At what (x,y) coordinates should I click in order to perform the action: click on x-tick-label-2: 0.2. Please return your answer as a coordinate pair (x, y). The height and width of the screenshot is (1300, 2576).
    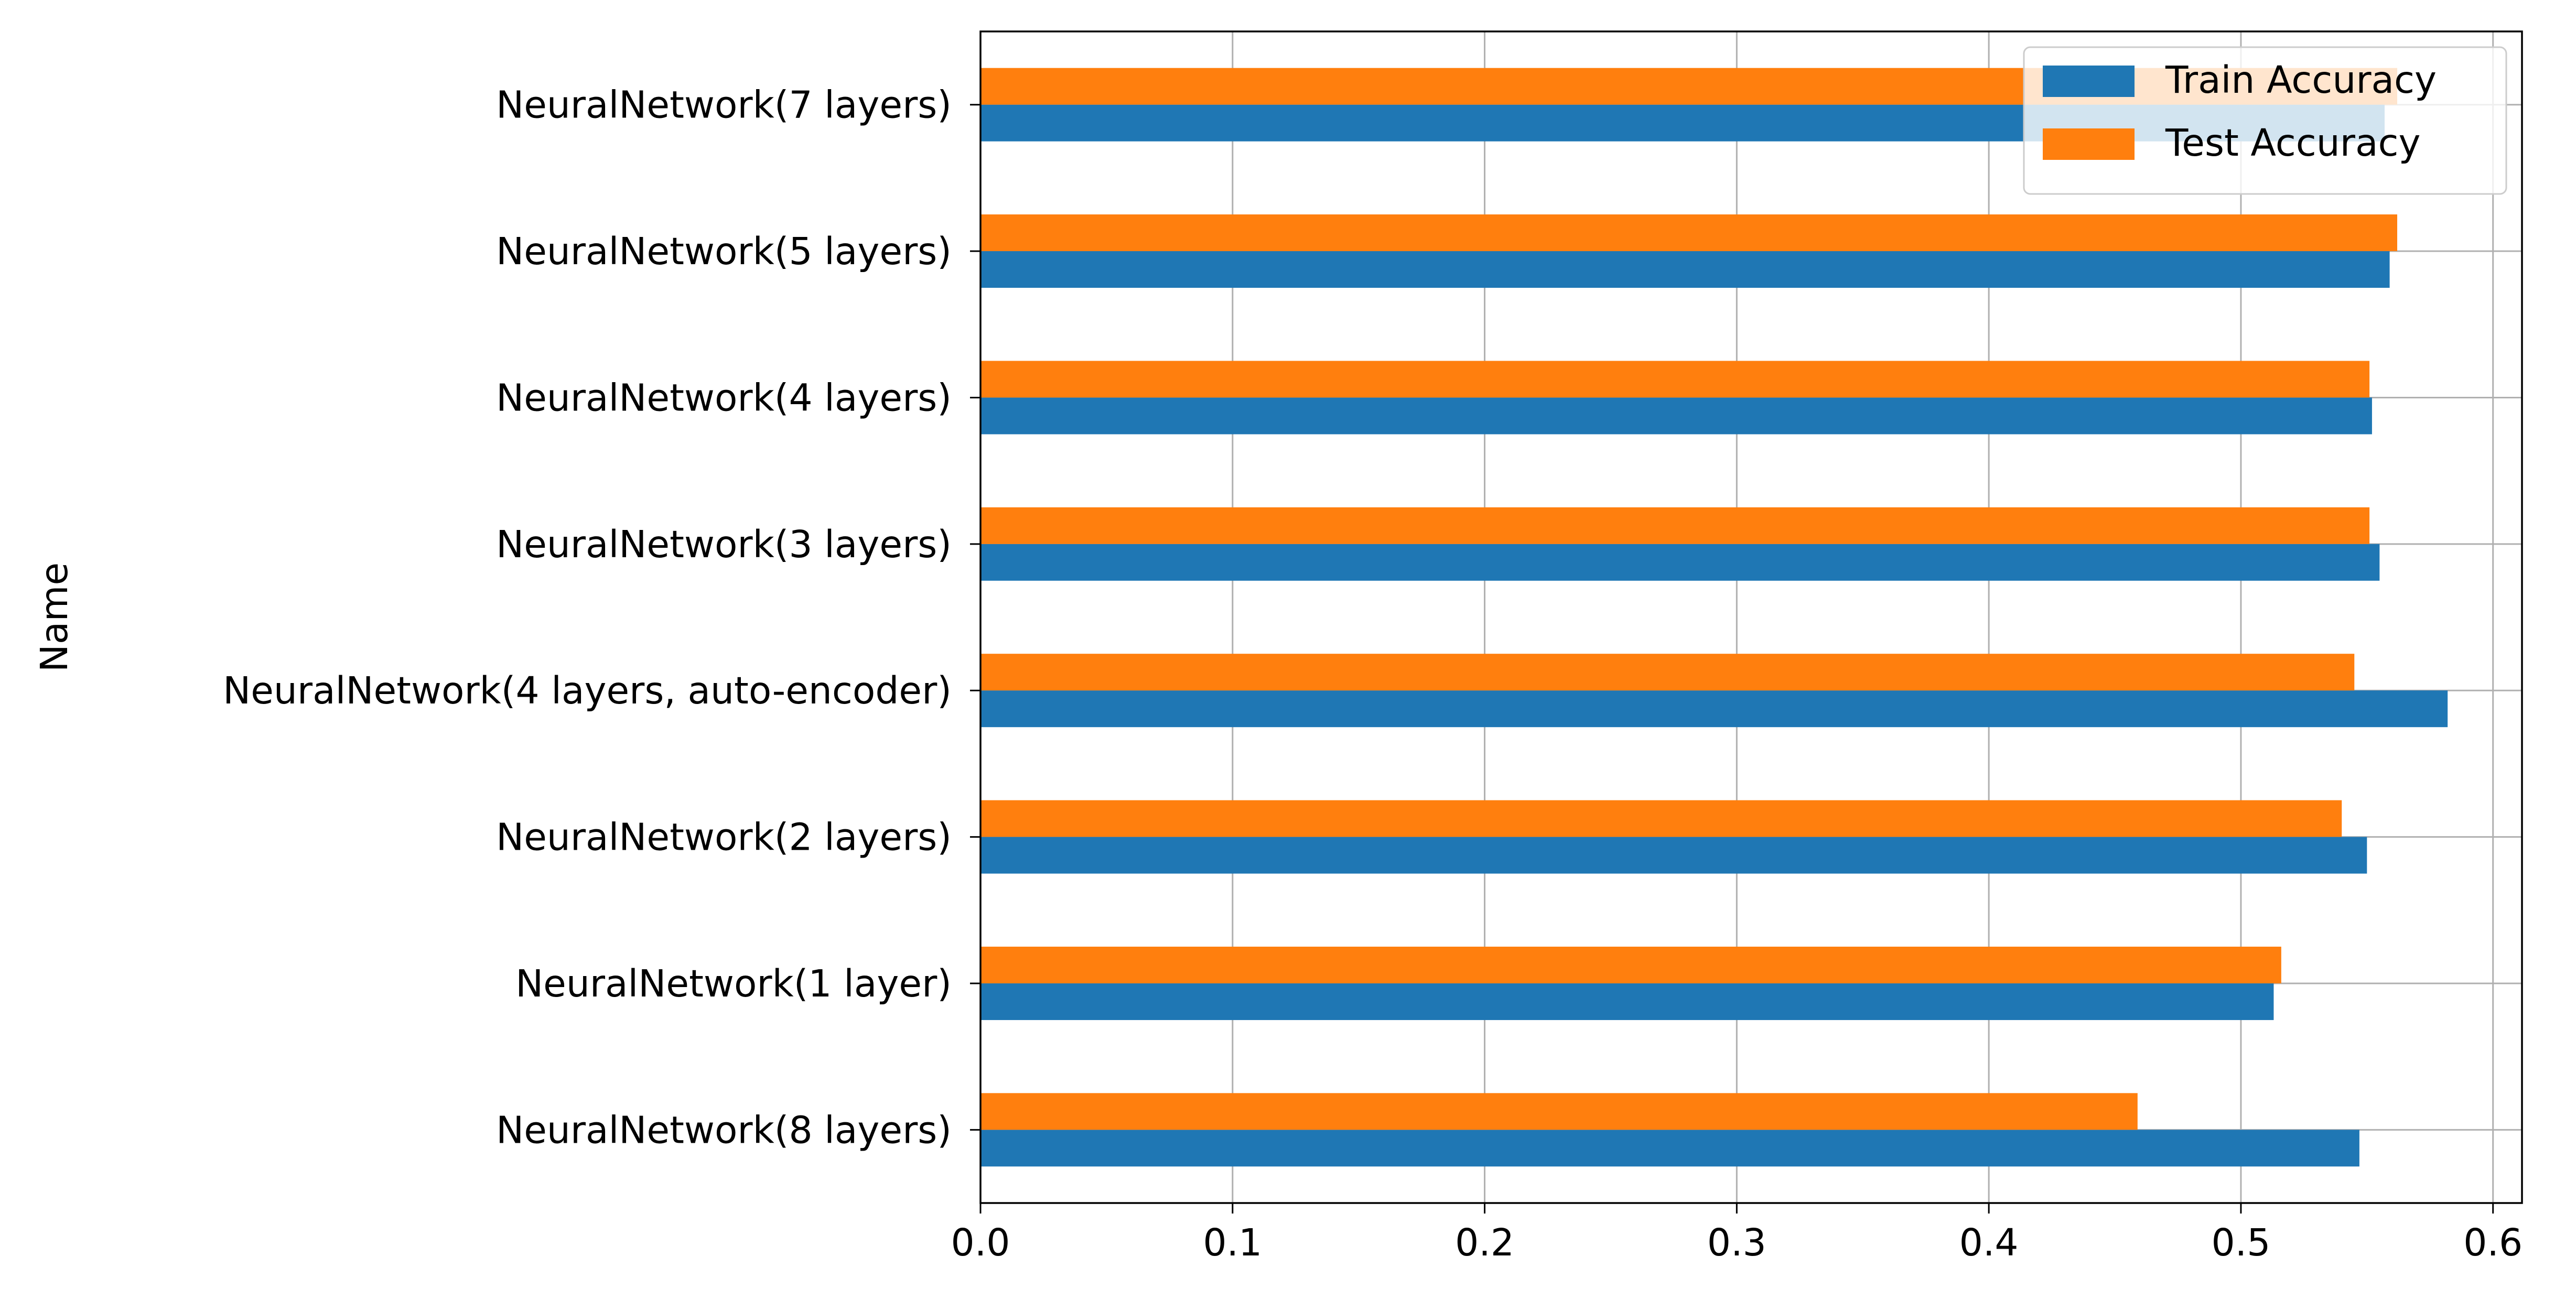
    Looking at the image, I should click on (1484, 1242).